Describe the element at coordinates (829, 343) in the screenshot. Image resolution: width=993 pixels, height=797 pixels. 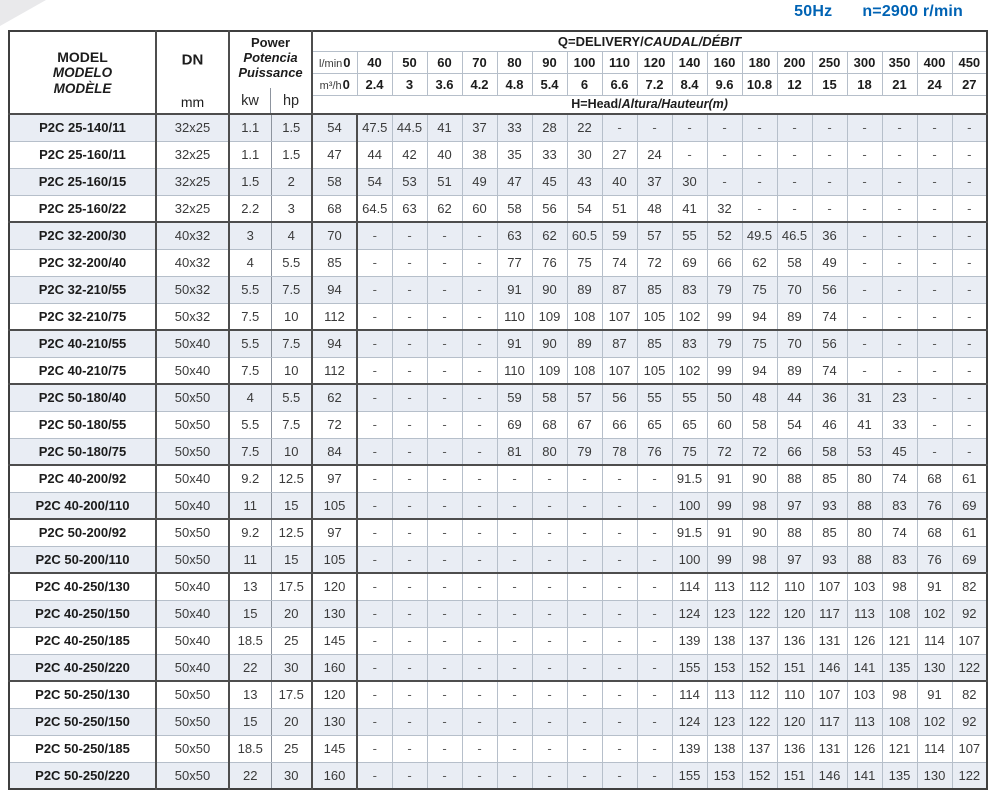
I see `head-cell: 56` at that location.